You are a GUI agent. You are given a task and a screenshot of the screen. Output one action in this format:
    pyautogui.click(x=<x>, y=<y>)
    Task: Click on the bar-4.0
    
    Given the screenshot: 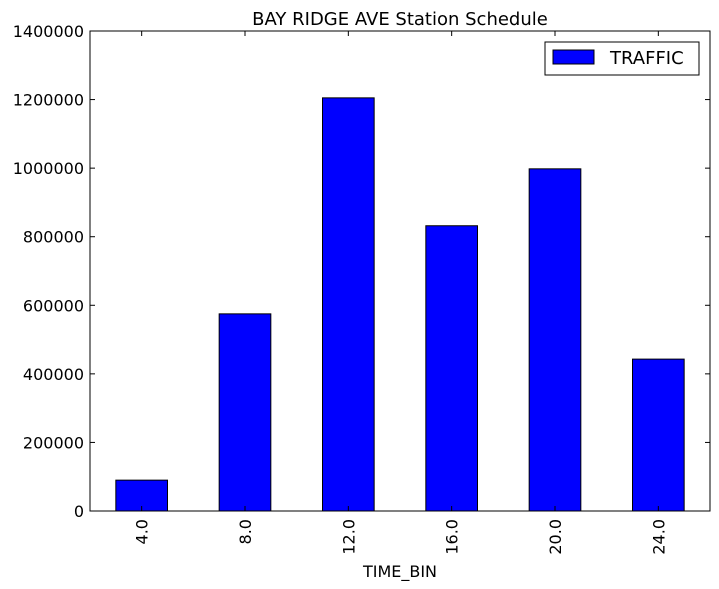 What is the action you would take?
    pyautogui.click(x=142, y=495)
    